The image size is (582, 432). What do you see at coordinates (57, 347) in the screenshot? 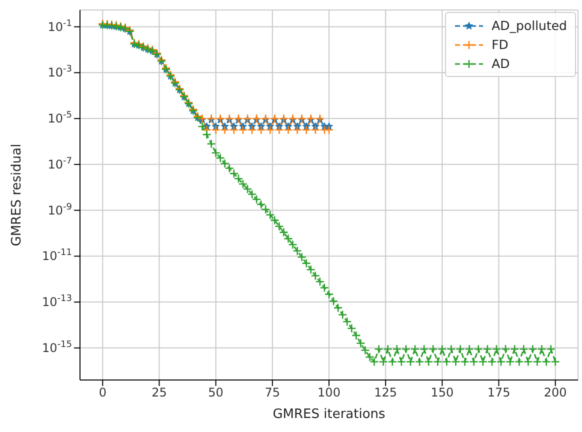
I see `y-tick-label: 10$^{-15}$` at bounding box center [57, 347].